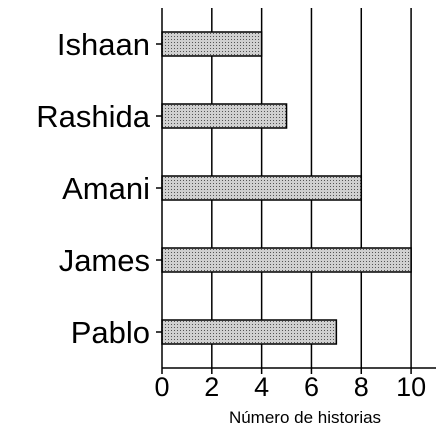 This screenshot has width=436, height=430. What do you see at coordinates (103, 44) in the screenshot?
I see `category-label-ishaan: Ishaan` at bounding box center [103, 44].